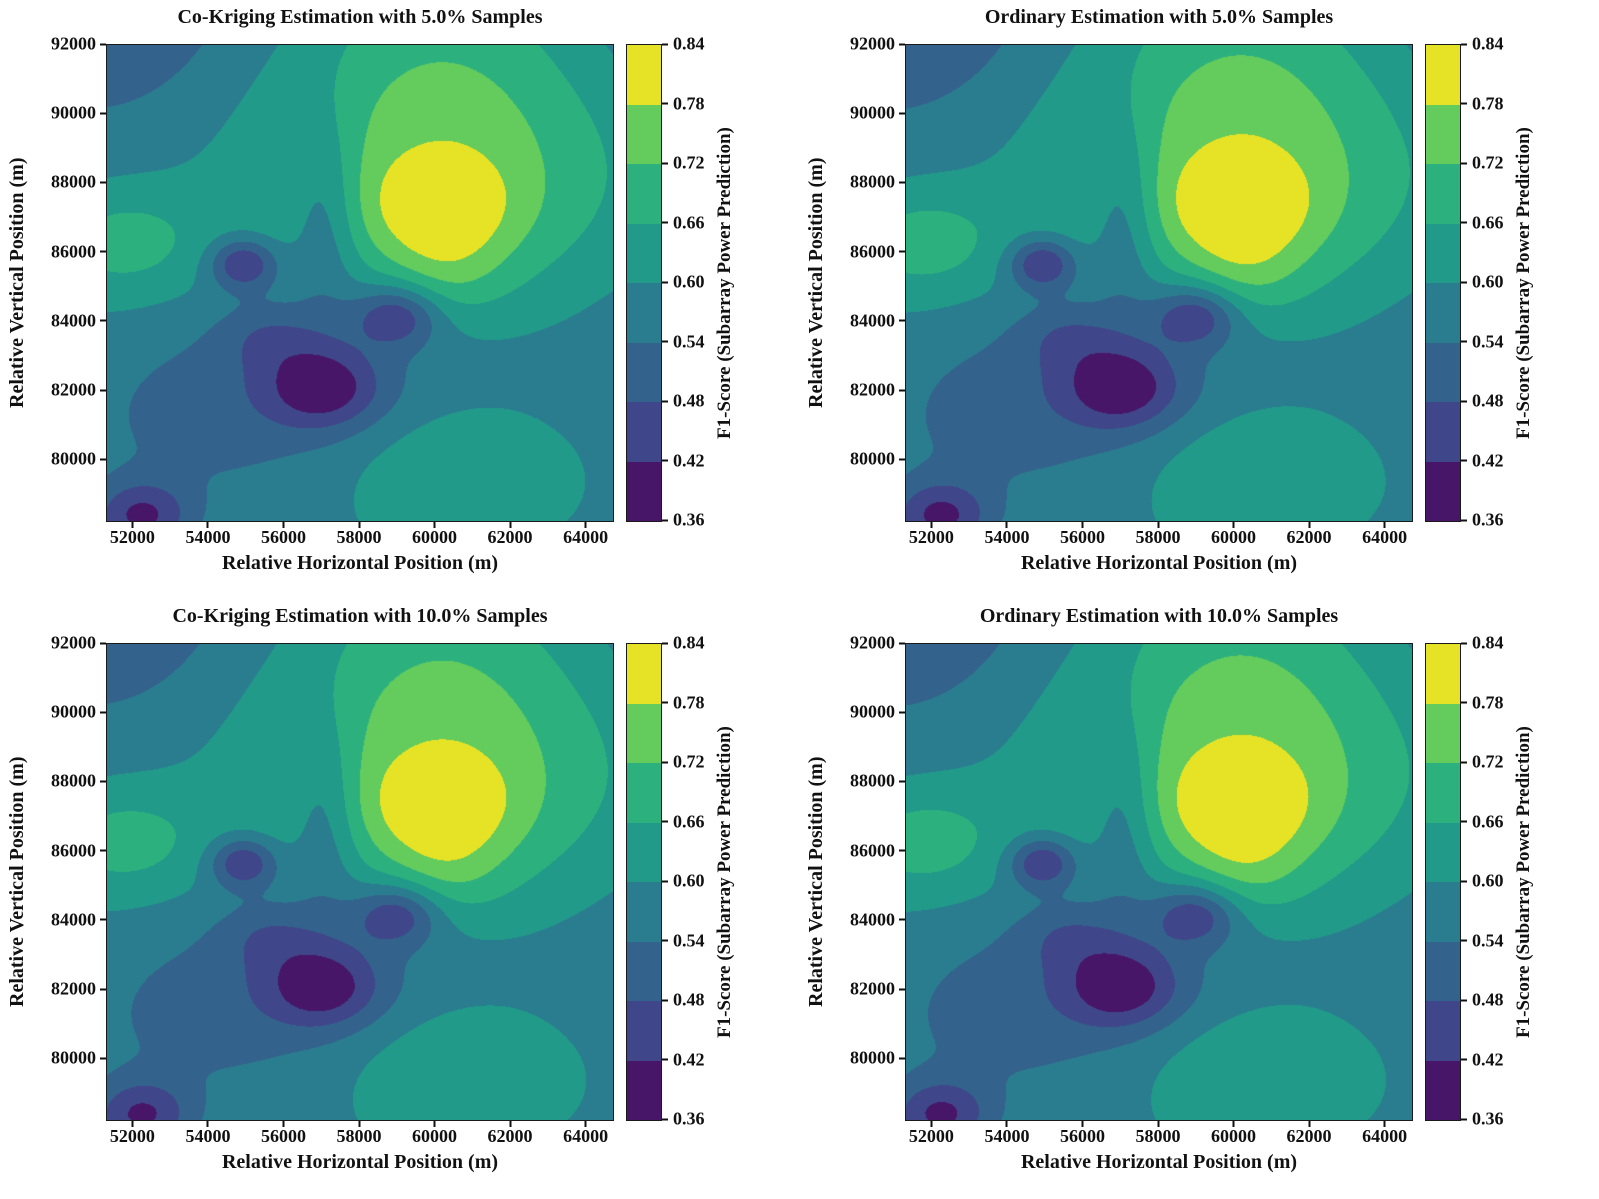 The height and width of the screenshot is (1199, 1599). What do you see at coordinates (283, 1136) in the screenshot?
I see `x-tick-label: 56000` at bounding box center [283, 1136].